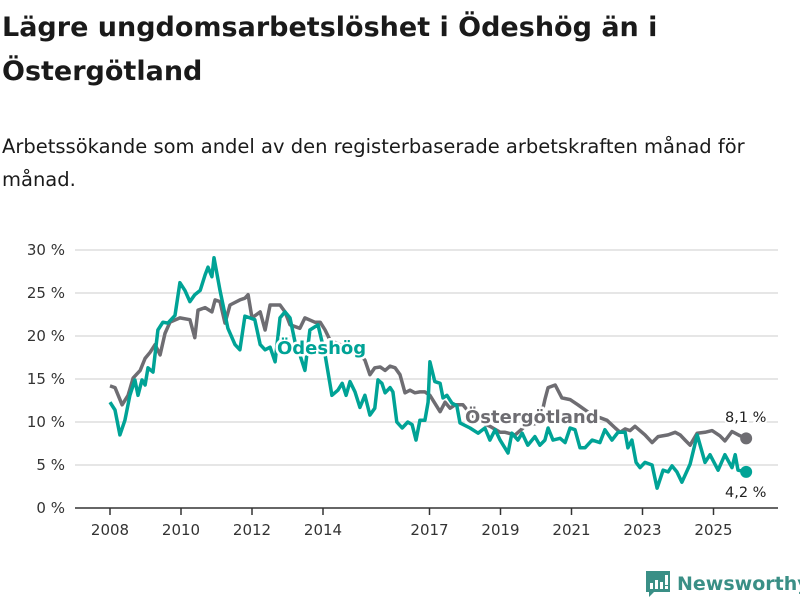 Image resolution: width=800 pixels, height=600 pixels. I want to click on y-axis-ticks: 0 % 5 % 10 % 15 % 20 % 25 % 30 %, so click(46, 379).